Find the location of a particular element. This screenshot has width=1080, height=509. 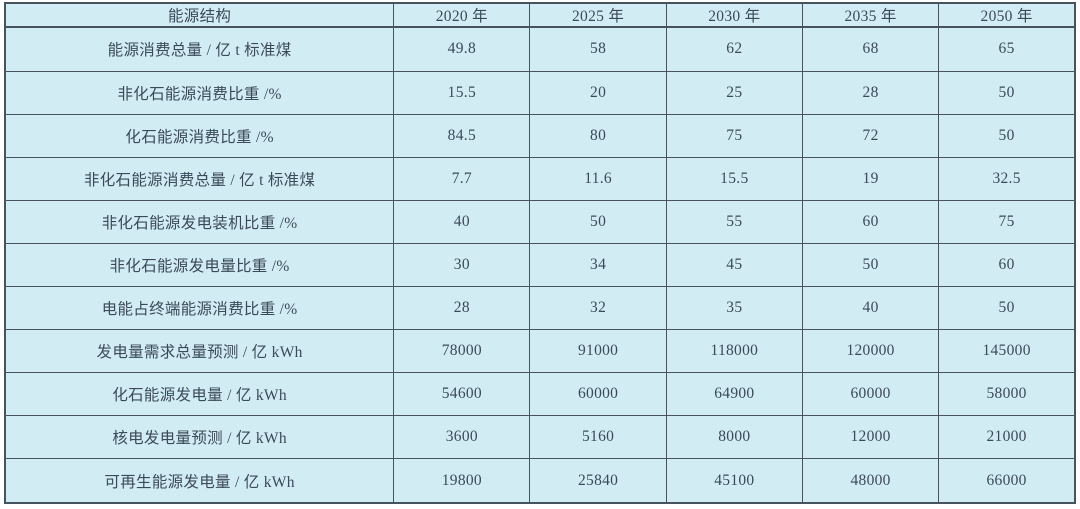

table-row: 非化石能源发电装机比重 /% 40 50 55 60 75 is located at coordinates (540, 221).